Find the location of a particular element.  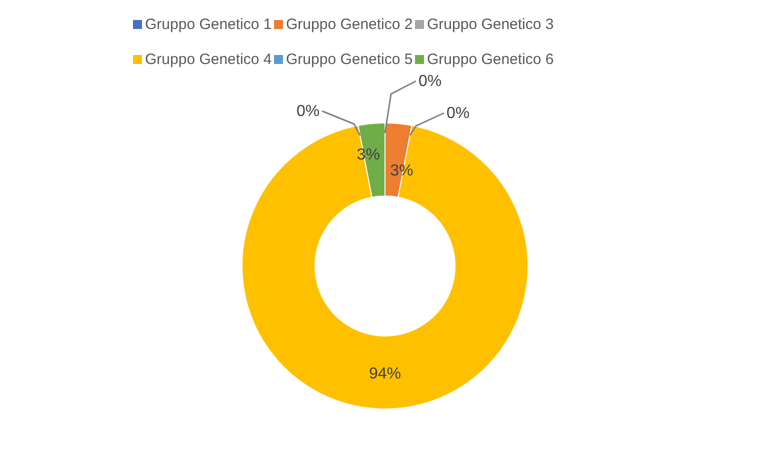

legend-label: Gruppo Genetico 6 is located at coordinates (490, 59).